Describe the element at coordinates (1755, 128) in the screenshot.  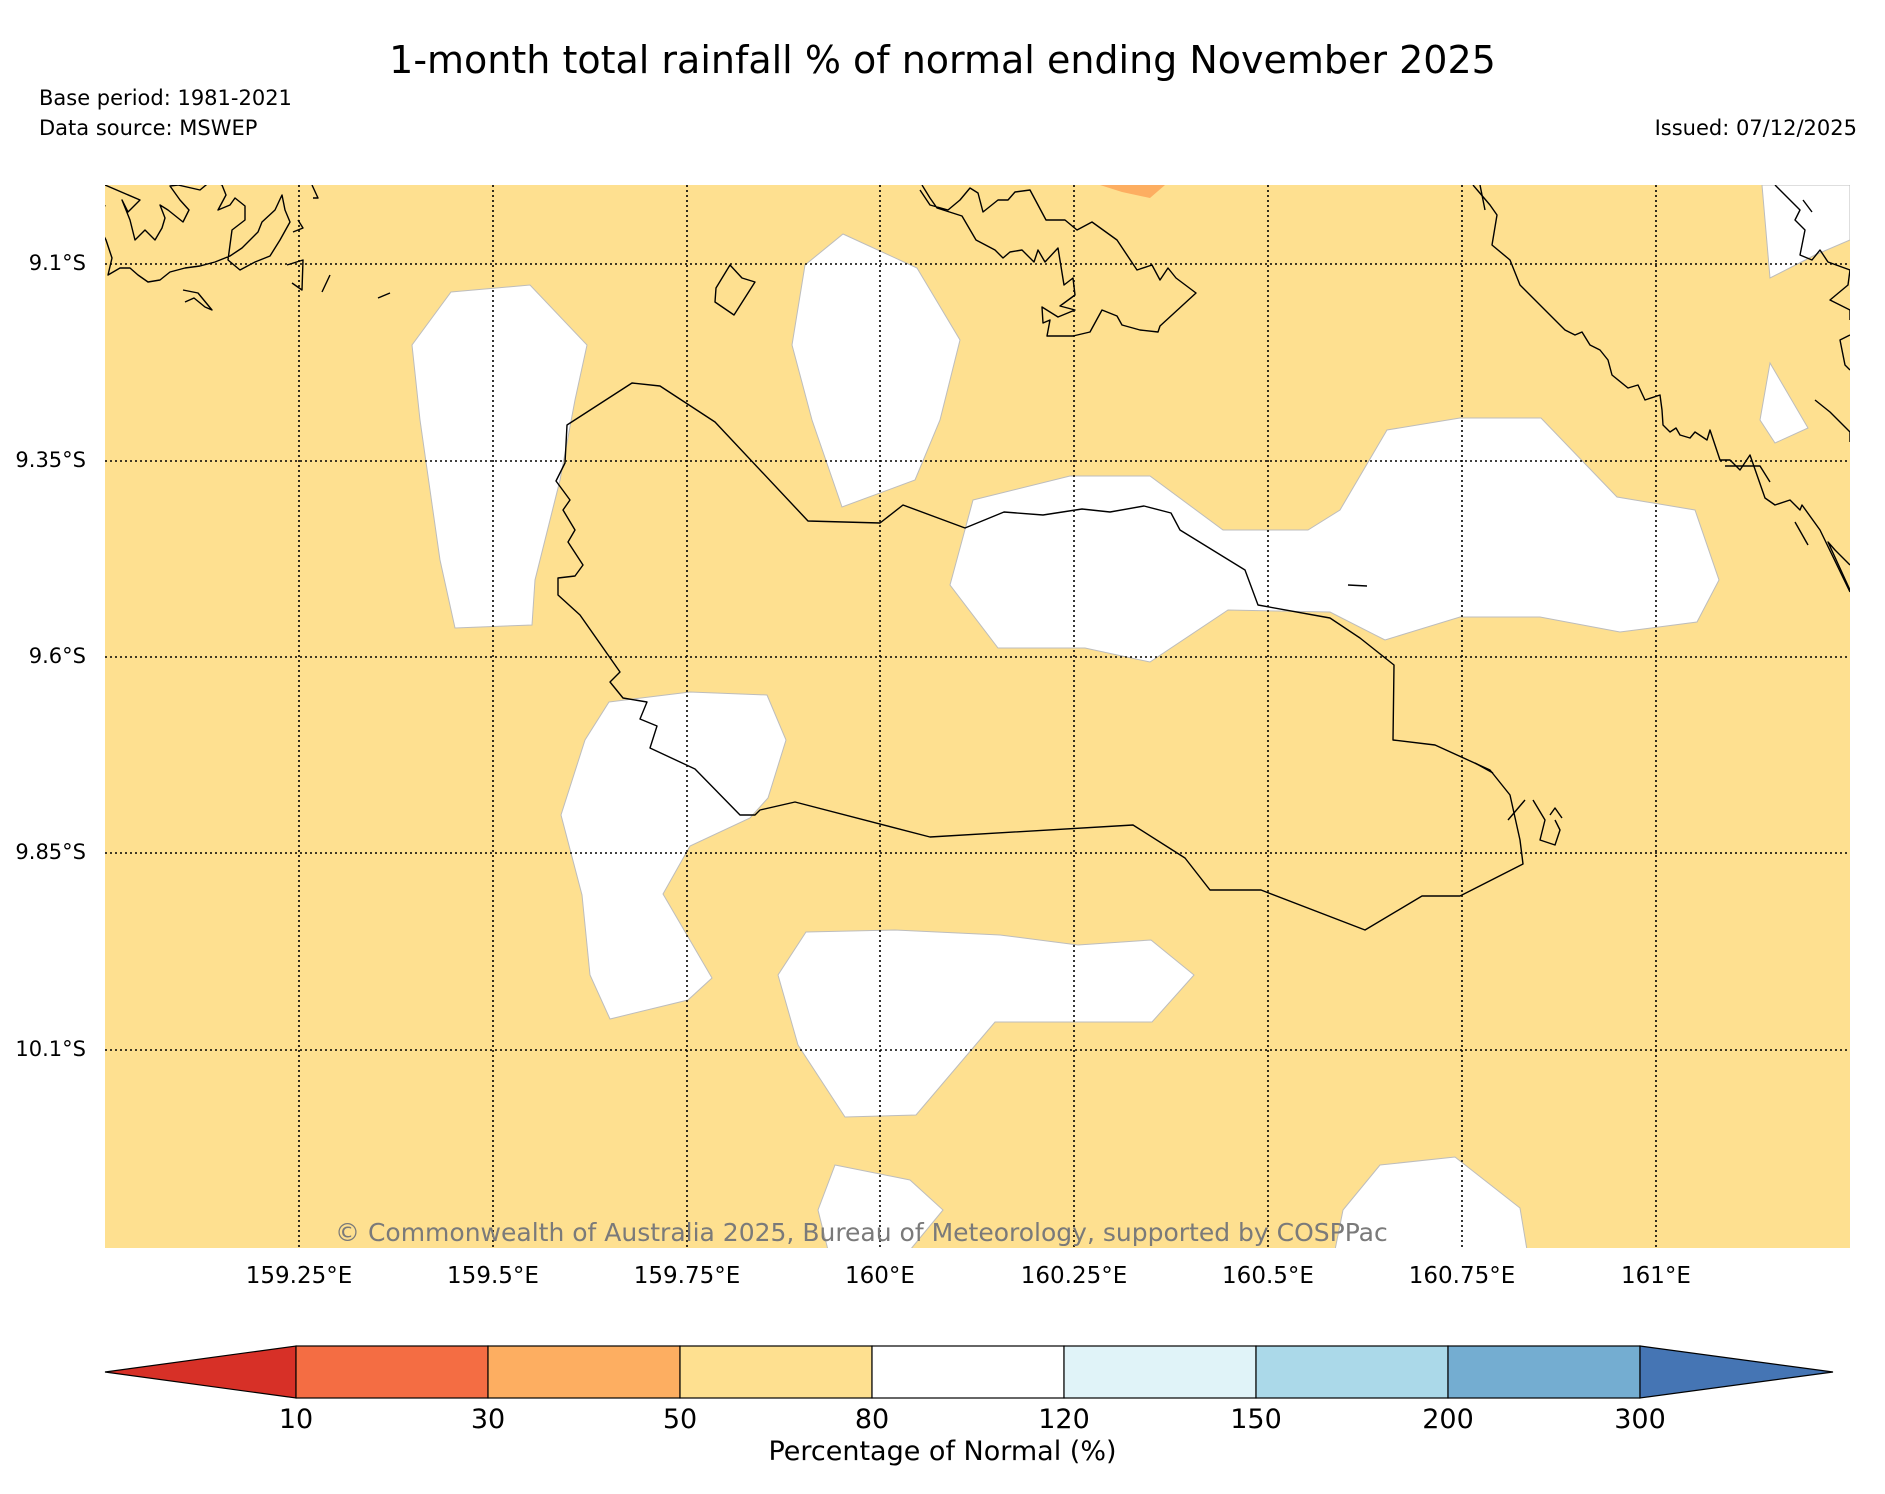
I see `issued-date: Issued: 07/12/2025` at that location.